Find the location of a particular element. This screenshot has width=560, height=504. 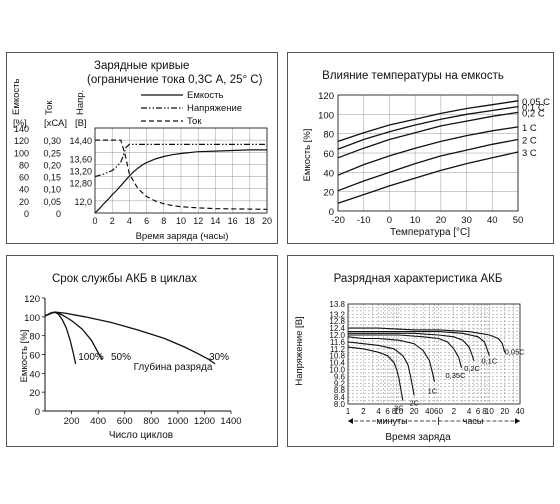

y-tick-current: 0,30 is located at coordinates (52, 141).